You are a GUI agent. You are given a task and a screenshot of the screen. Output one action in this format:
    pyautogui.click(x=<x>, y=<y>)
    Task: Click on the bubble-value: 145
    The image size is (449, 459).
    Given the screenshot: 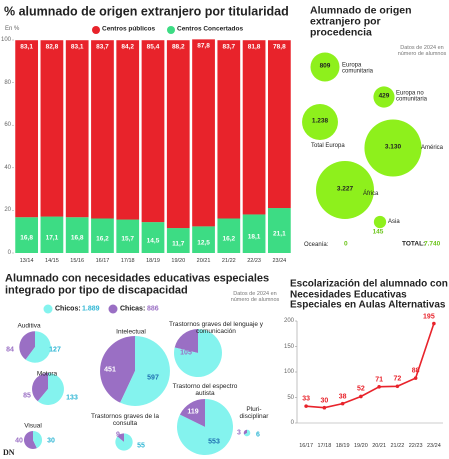 What is the action you would take?
    pyautogui.click(x=378, y=232)
    